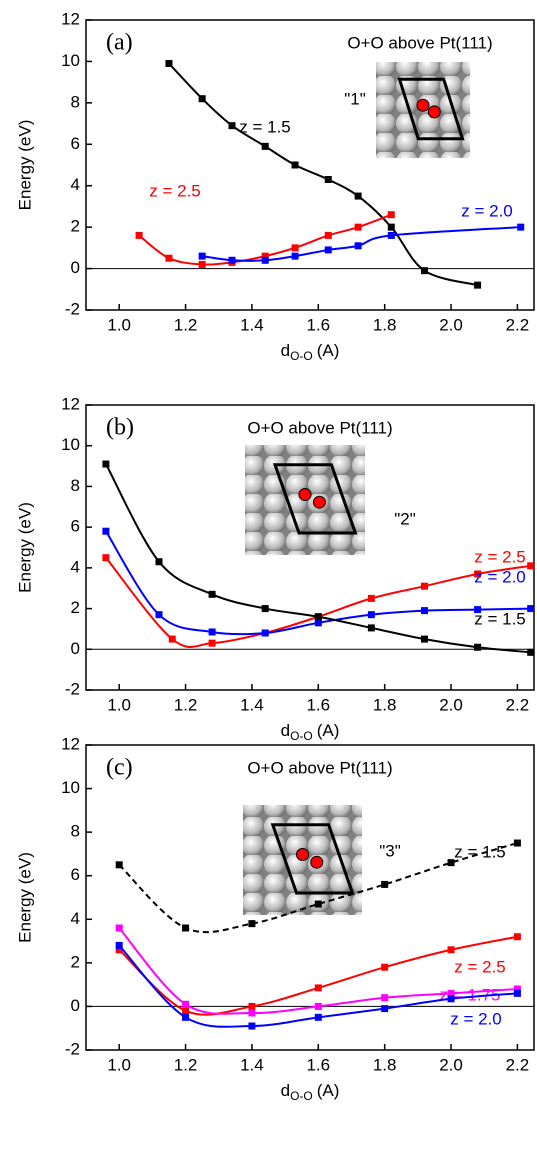 The height and width of the screenshot is (1162, 537). I want to click on site-label: "1", so click(355, 98).